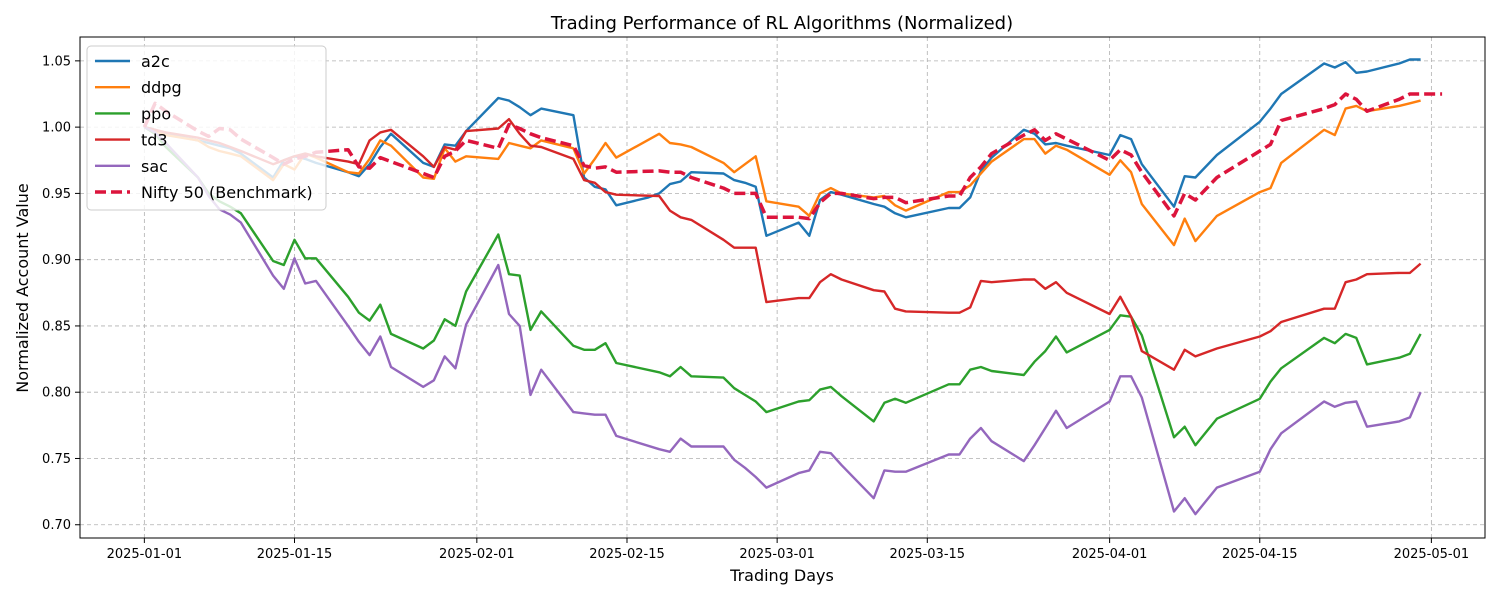 This screenshot has width=1500, height=600. I want to click on legend-label-2: ppo, so click(156, 113).